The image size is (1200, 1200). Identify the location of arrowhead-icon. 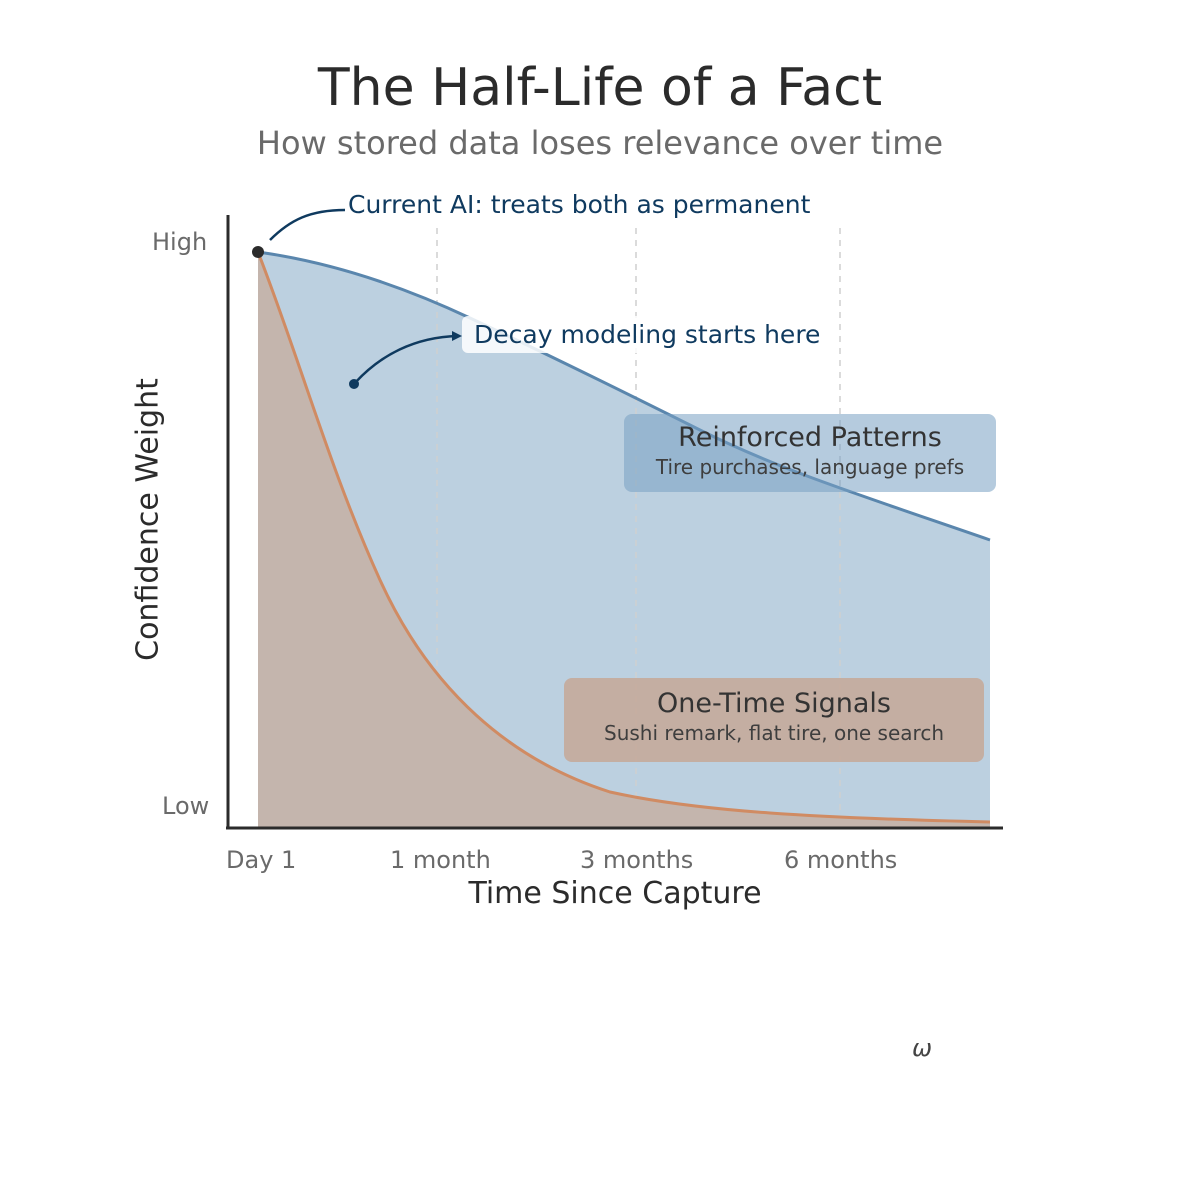
(457, 336).